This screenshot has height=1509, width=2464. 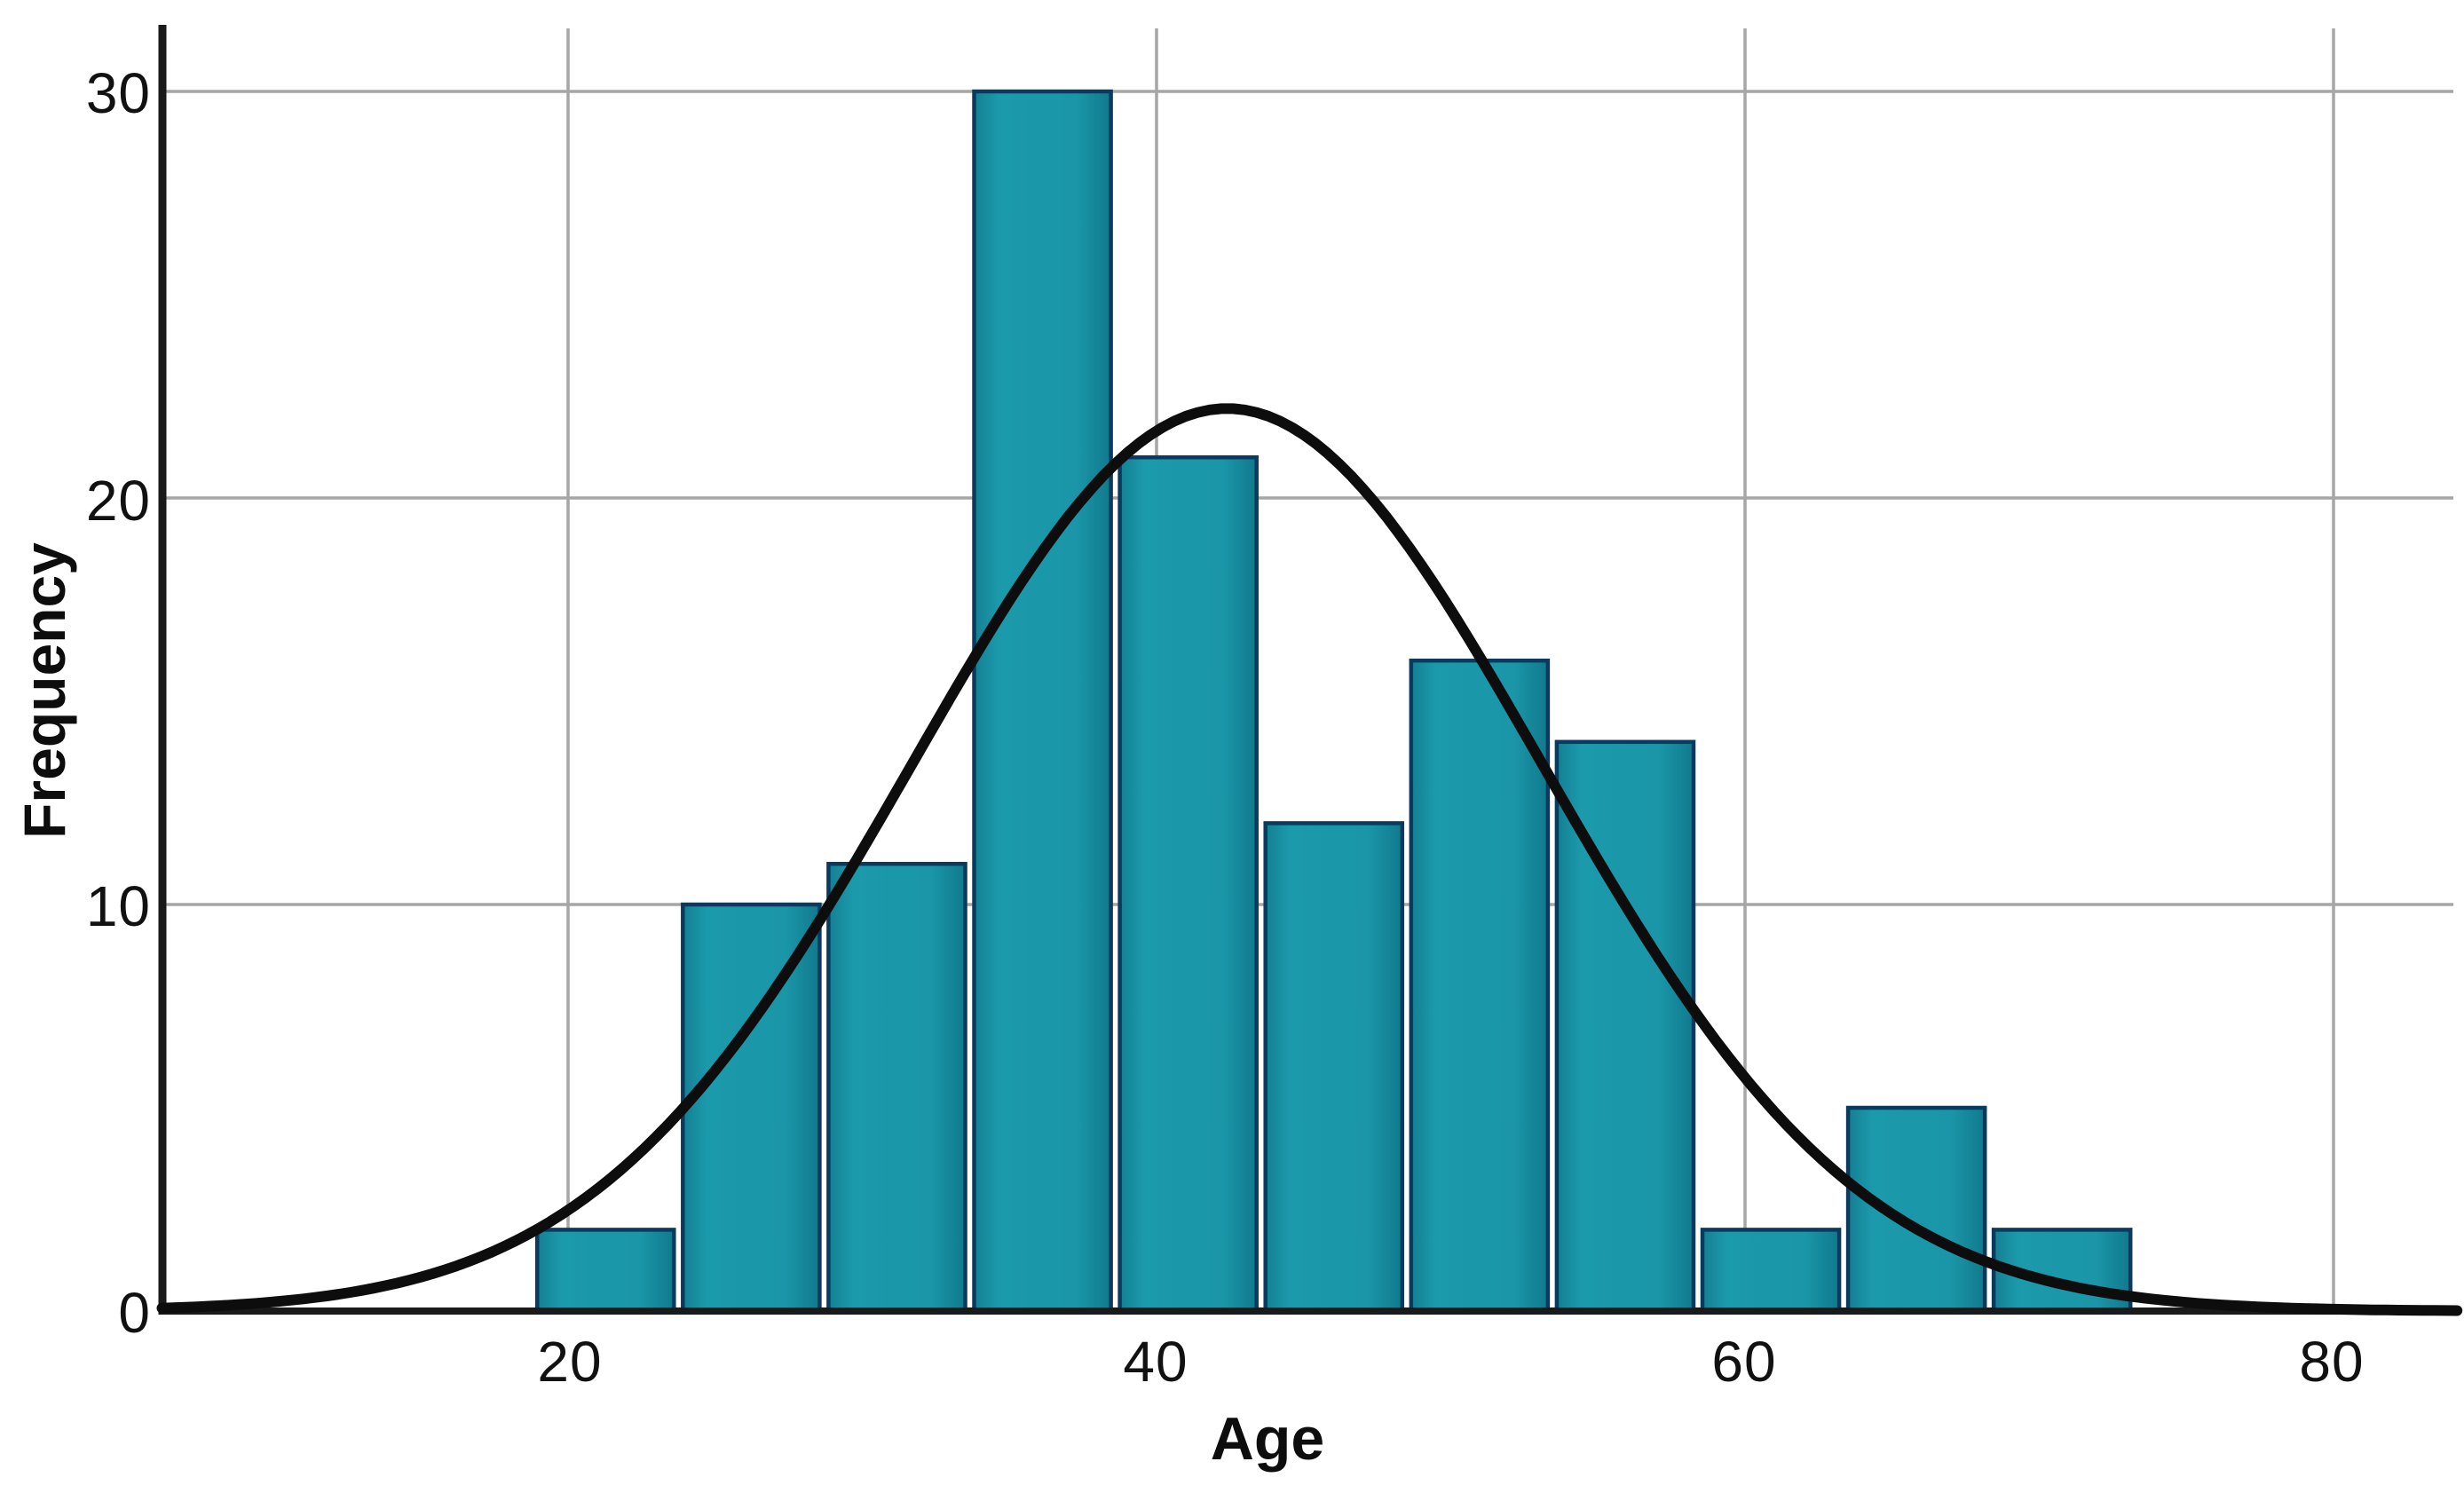 I want to click on x-tick-label-80: 80, so click(x=2332, y=1362).